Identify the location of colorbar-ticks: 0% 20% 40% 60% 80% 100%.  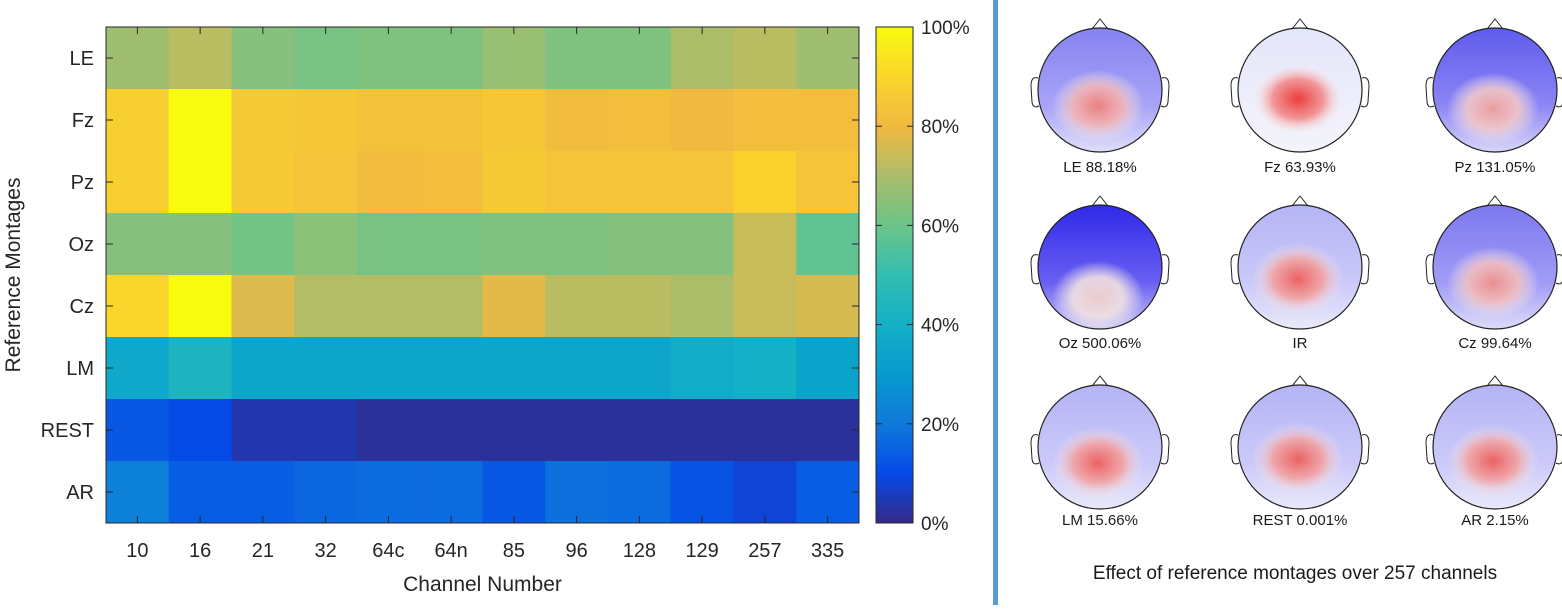
(923, 276).